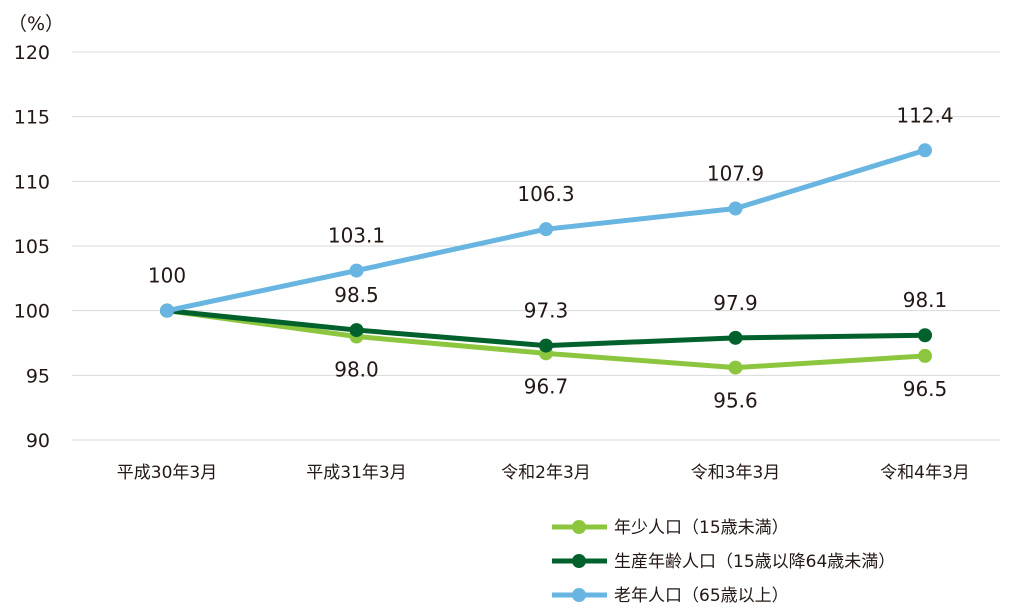 This screenshot has width=1009, height=610. I want to click on data-label: 98.0, so click(356, 370).